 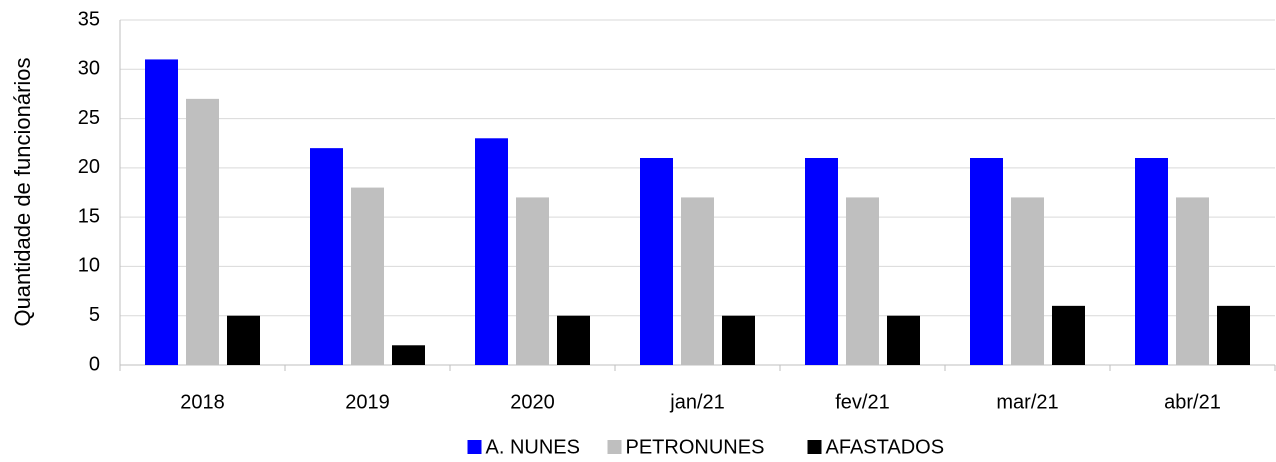 What do you see at coordinates (367, 402) in the screenshot?
I see `x-tick-label: 2019` at bounding box center [367, 402].